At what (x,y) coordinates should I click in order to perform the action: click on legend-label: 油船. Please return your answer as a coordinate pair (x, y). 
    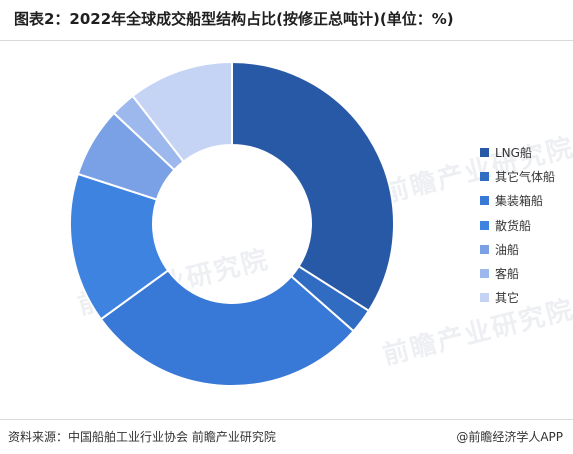
    Looking at the image, I should click on (507, 249).